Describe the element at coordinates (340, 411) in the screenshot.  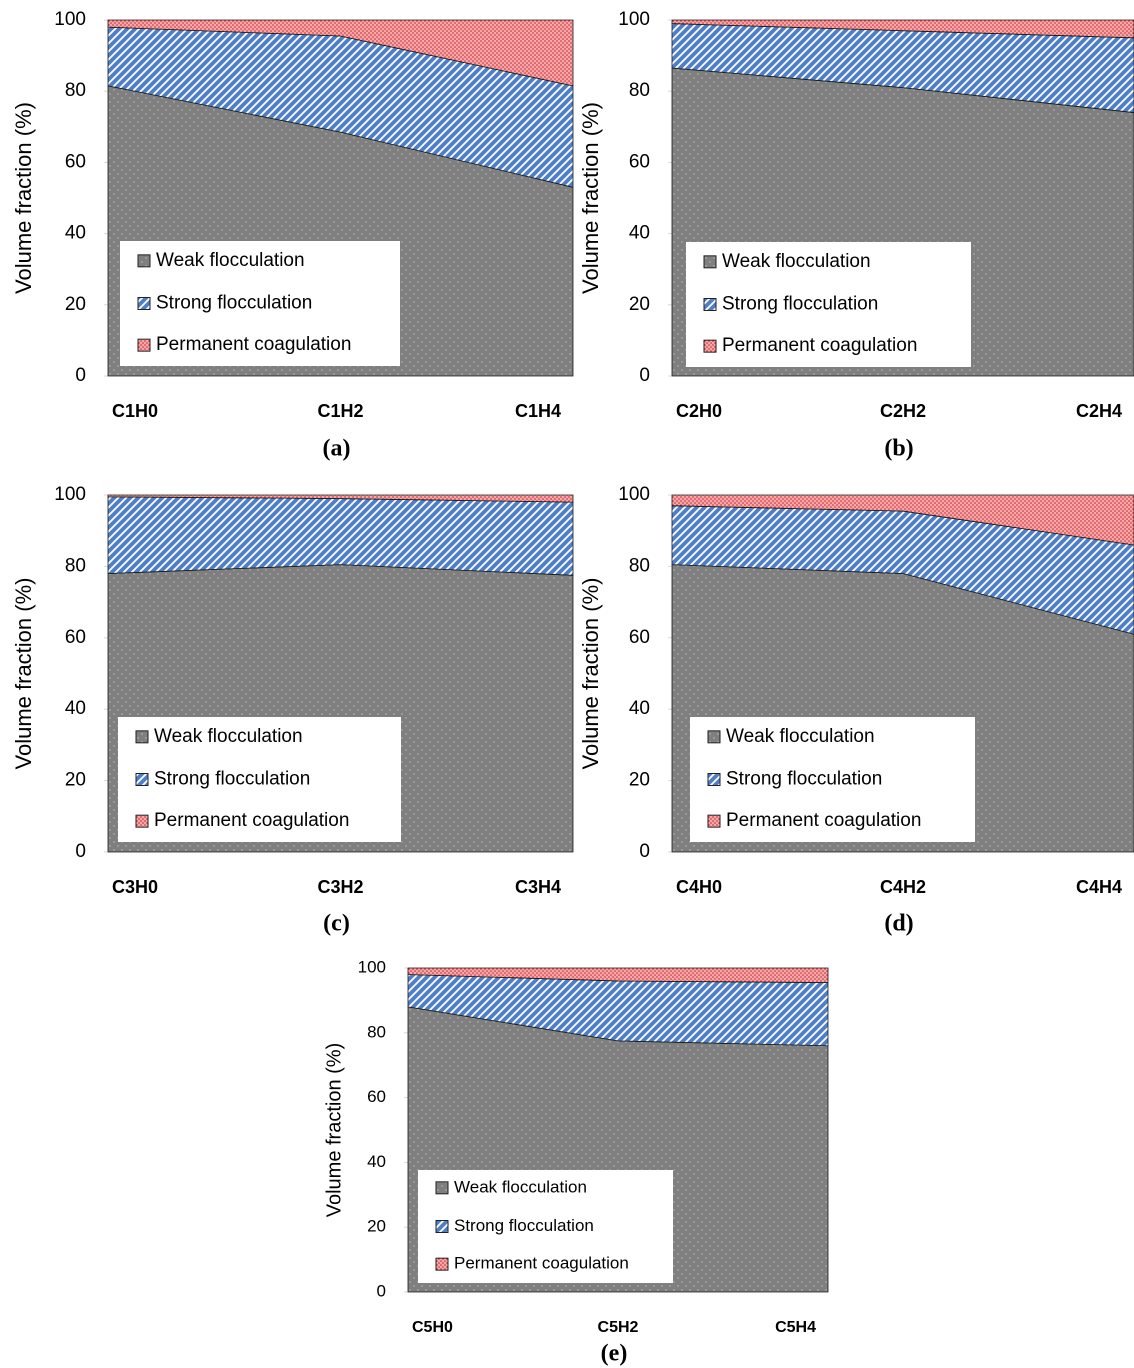
I see `x-tick-label: C1H2` at that location.